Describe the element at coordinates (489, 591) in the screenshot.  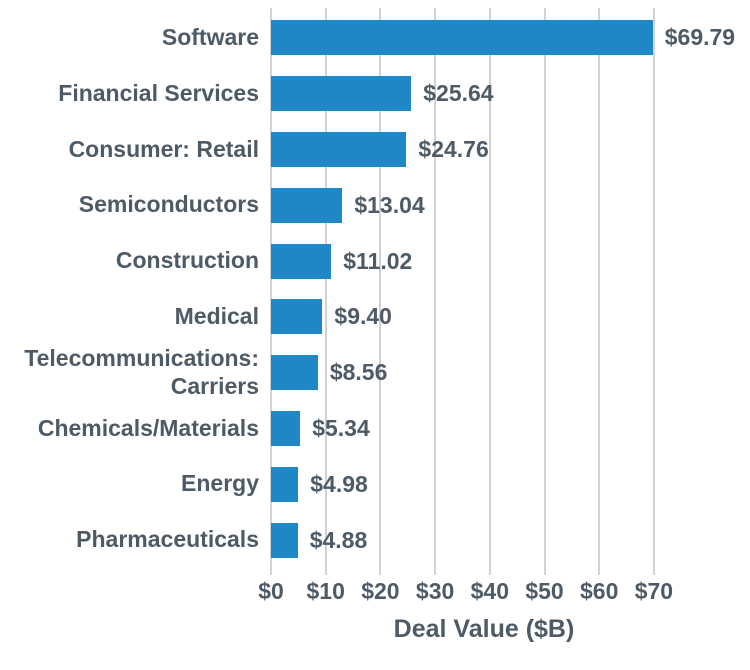
I see `x-tick-label: $40` at that location.